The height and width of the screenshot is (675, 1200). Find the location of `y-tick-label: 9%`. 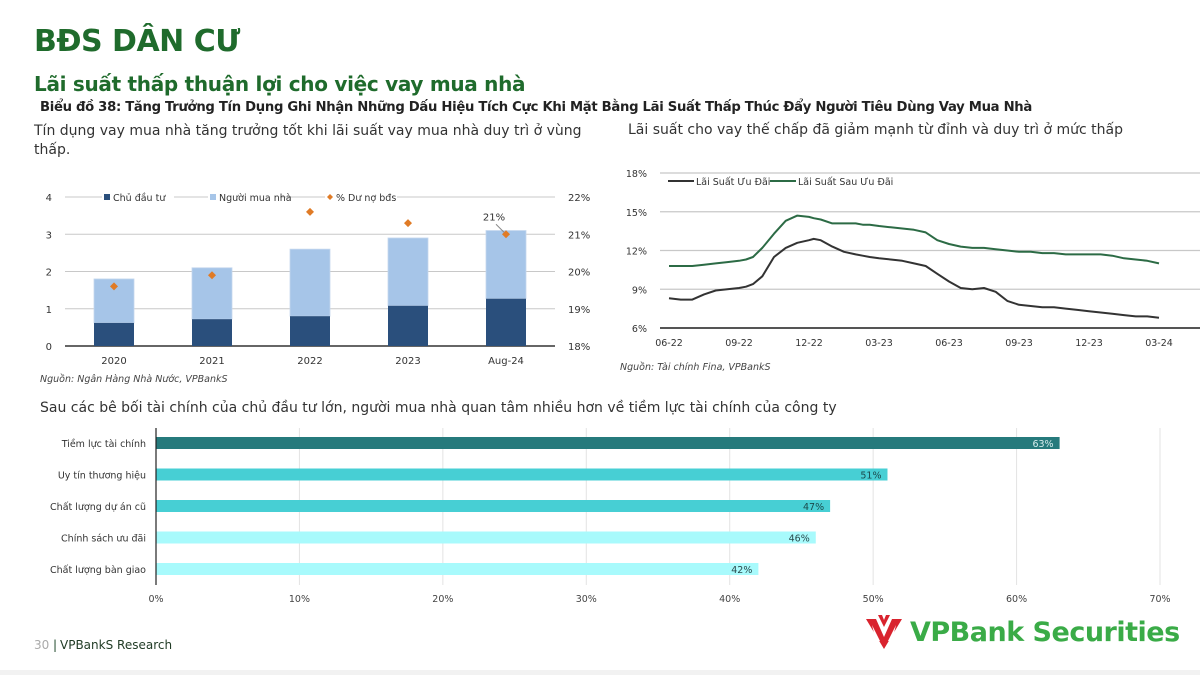

y-tick-label: 9% is located at coordinates (639, 290).